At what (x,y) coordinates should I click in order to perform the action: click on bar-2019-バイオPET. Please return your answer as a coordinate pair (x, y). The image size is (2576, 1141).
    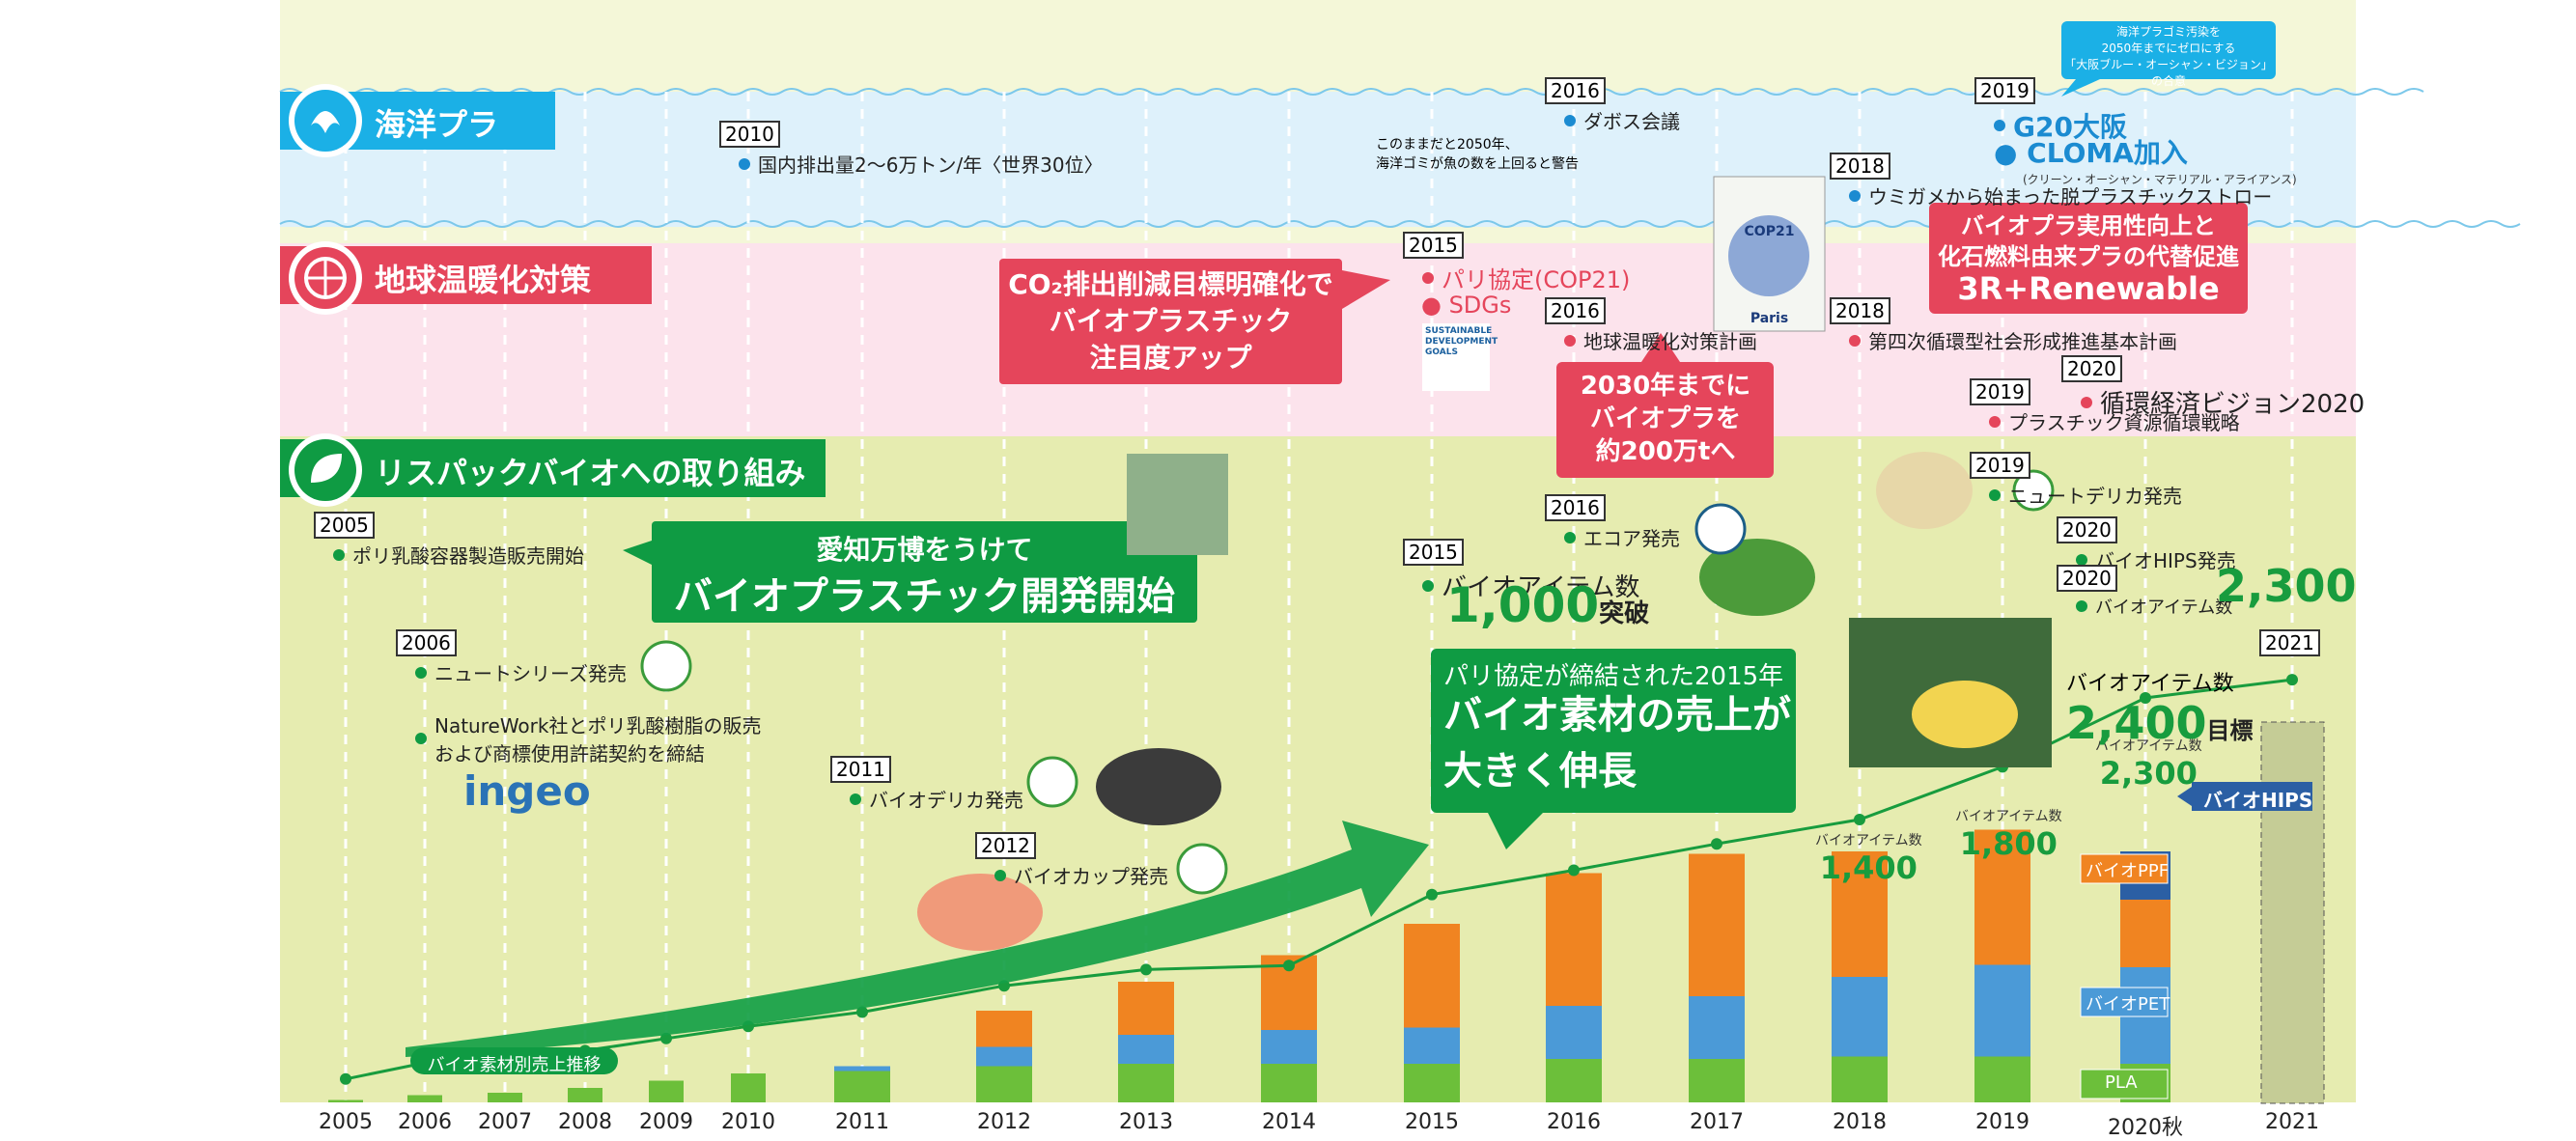
    Looking at the image, I should click on (2002, 1011).